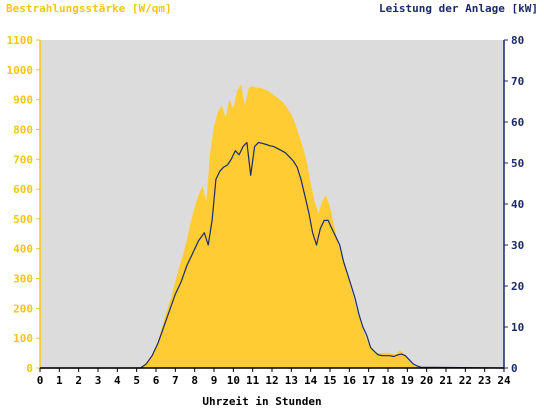 The image size is (544, 408). What do you see at coordinates (426, 380) in the screenshot?
I see `x-tick-label: 20` at bounding box center [426, 380].